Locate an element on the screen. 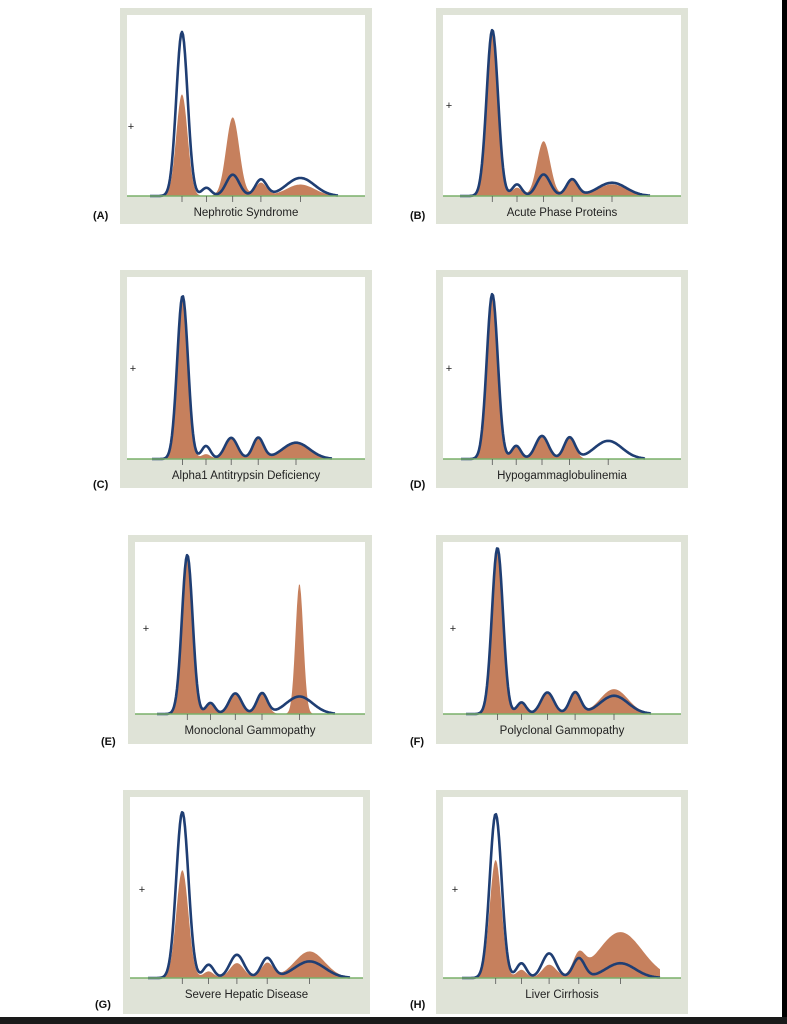 This screenshot has height=1024, width=787. panel-label: (C) is located at coordinates (101, 485).